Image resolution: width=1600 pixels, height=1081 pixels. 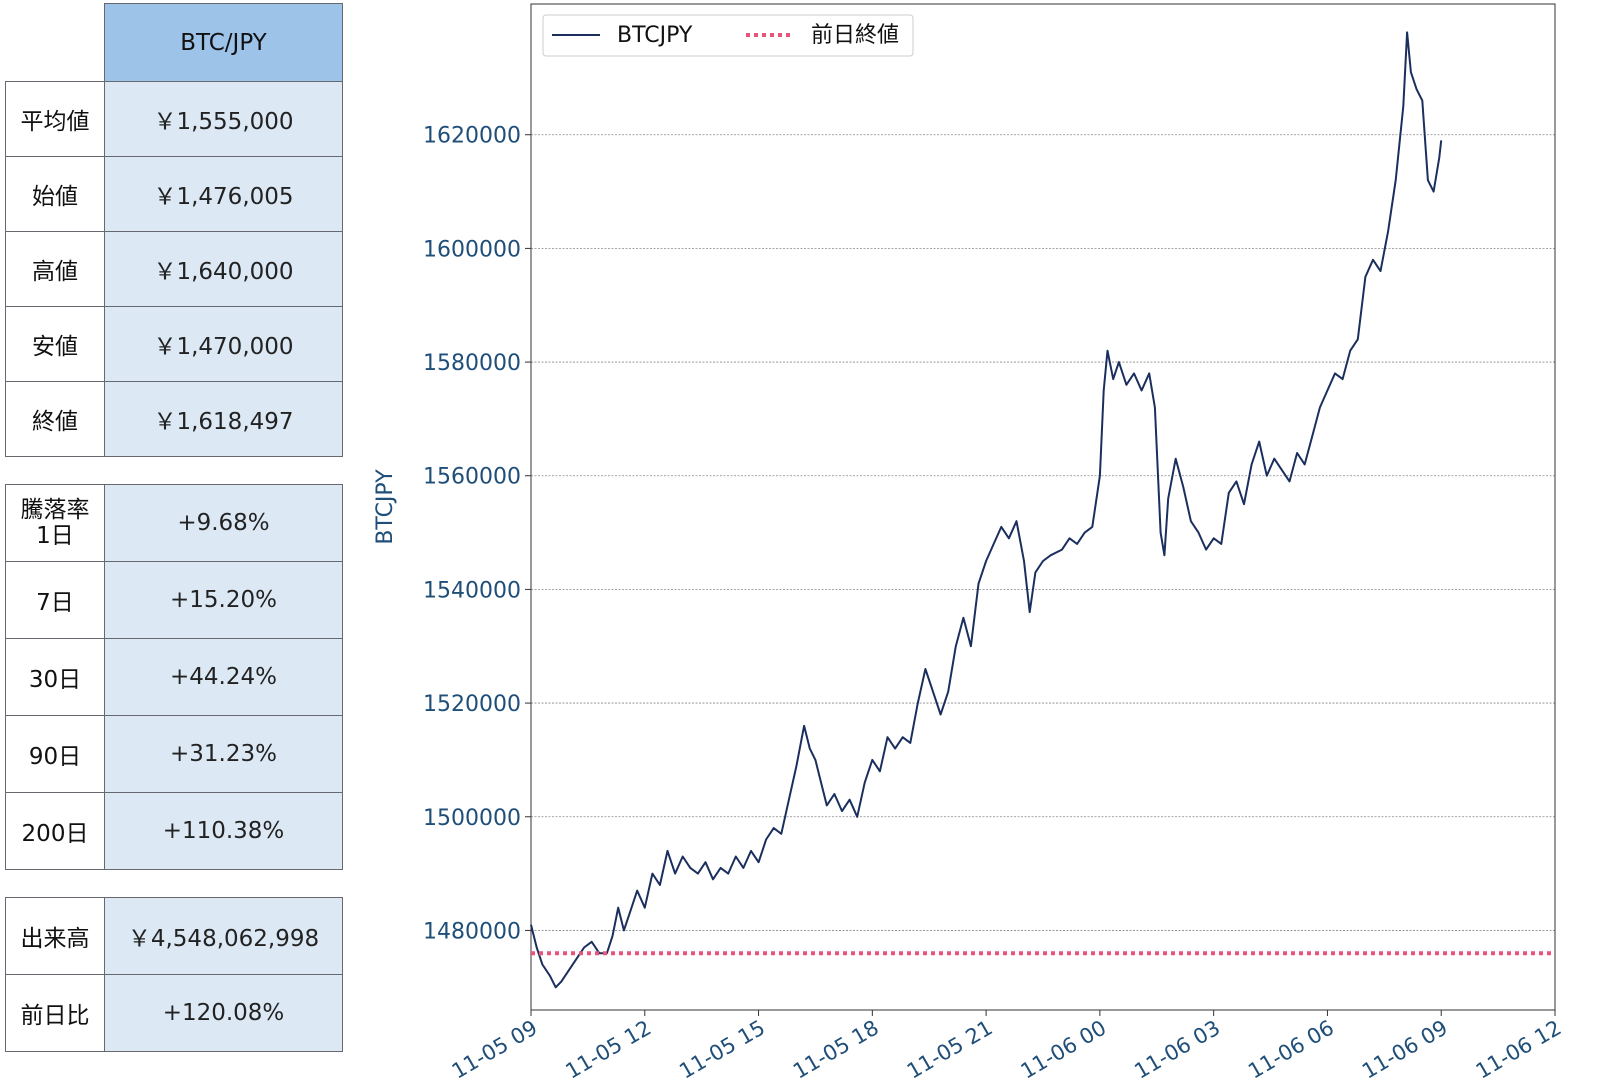 I want to click on legend-box, so click(x=728, y=35).